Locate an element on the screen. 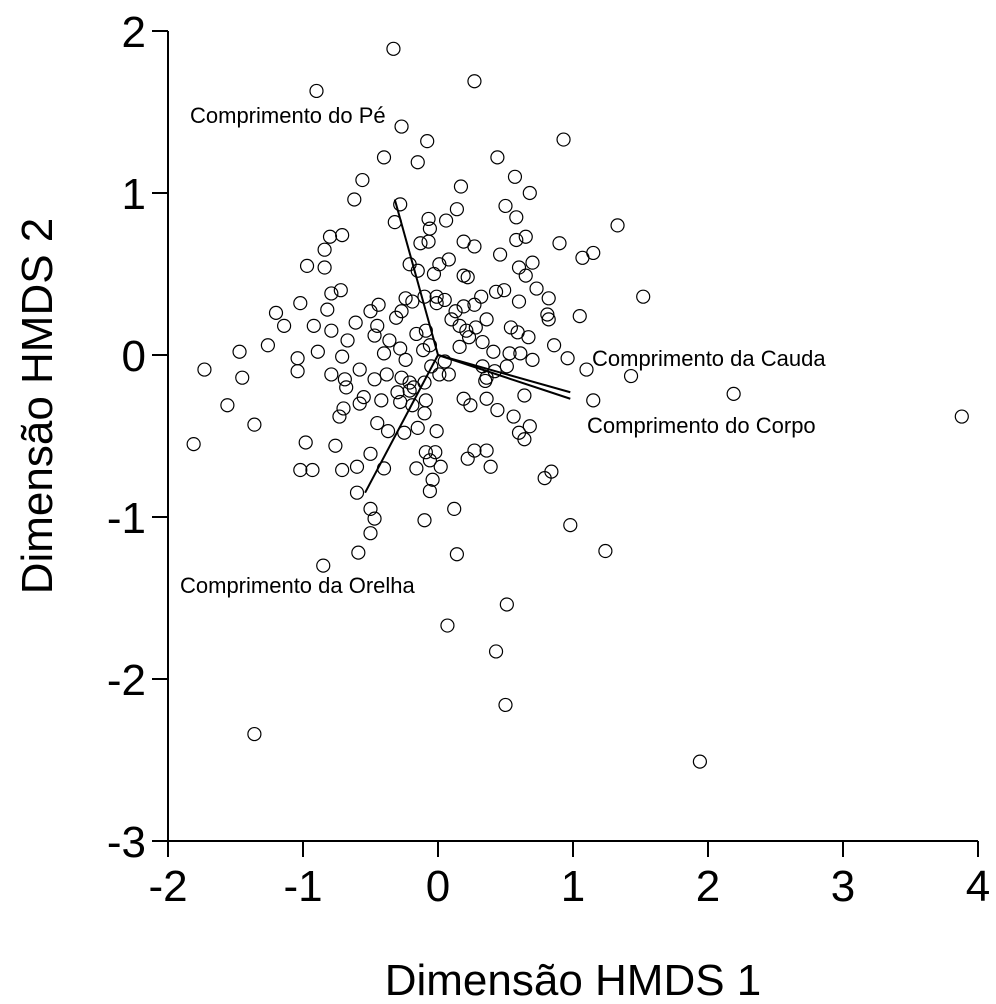  y-tick-label: 1 is located at coordinates (134, 194).